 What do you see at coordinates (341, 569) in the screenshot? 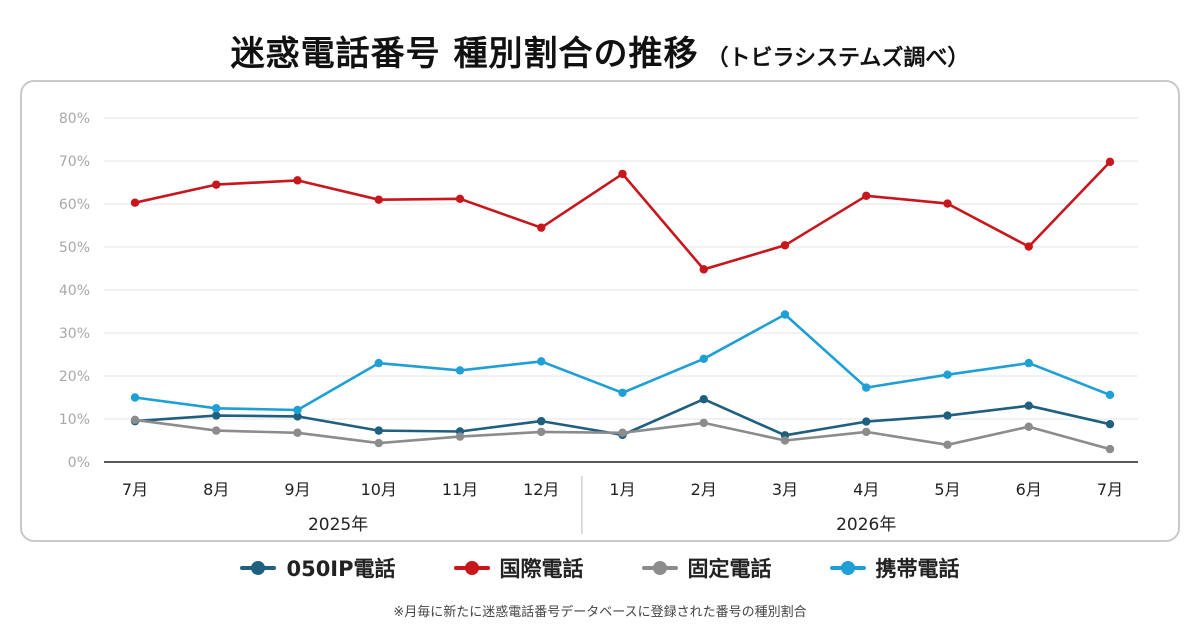
I see `legend-label-050ip: 050IP電話` at bounding box center [341, 569].